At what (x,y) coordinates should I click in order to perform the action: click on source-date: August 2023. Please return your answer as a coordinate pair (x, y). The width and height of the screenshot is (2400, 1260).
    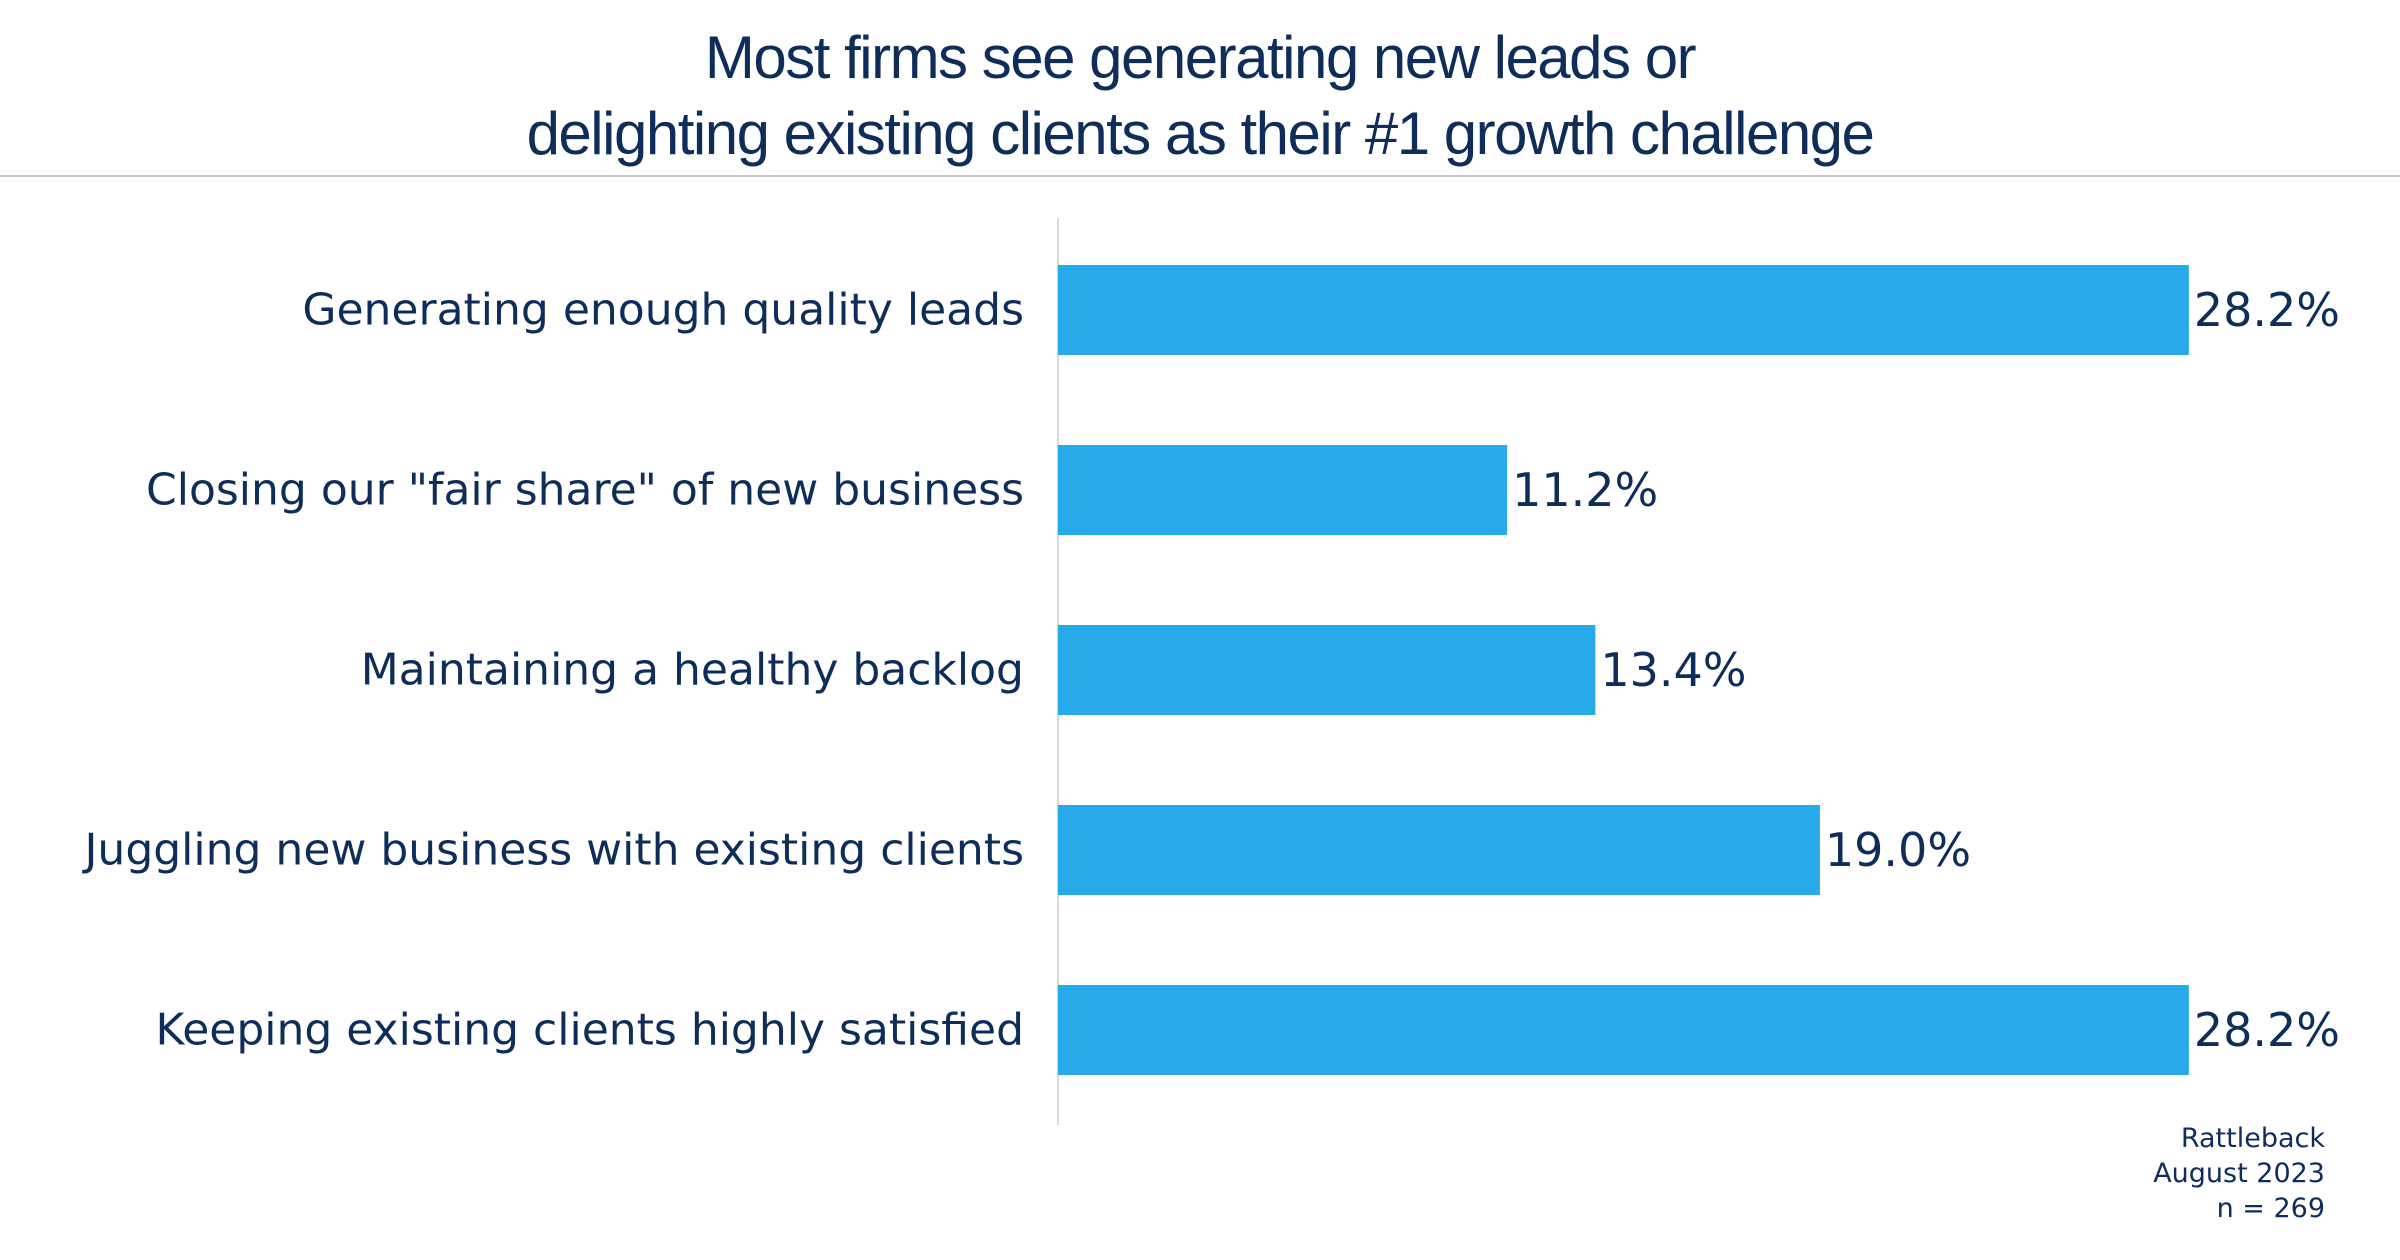
    Looking at the image, I should click on (2239, 1173).